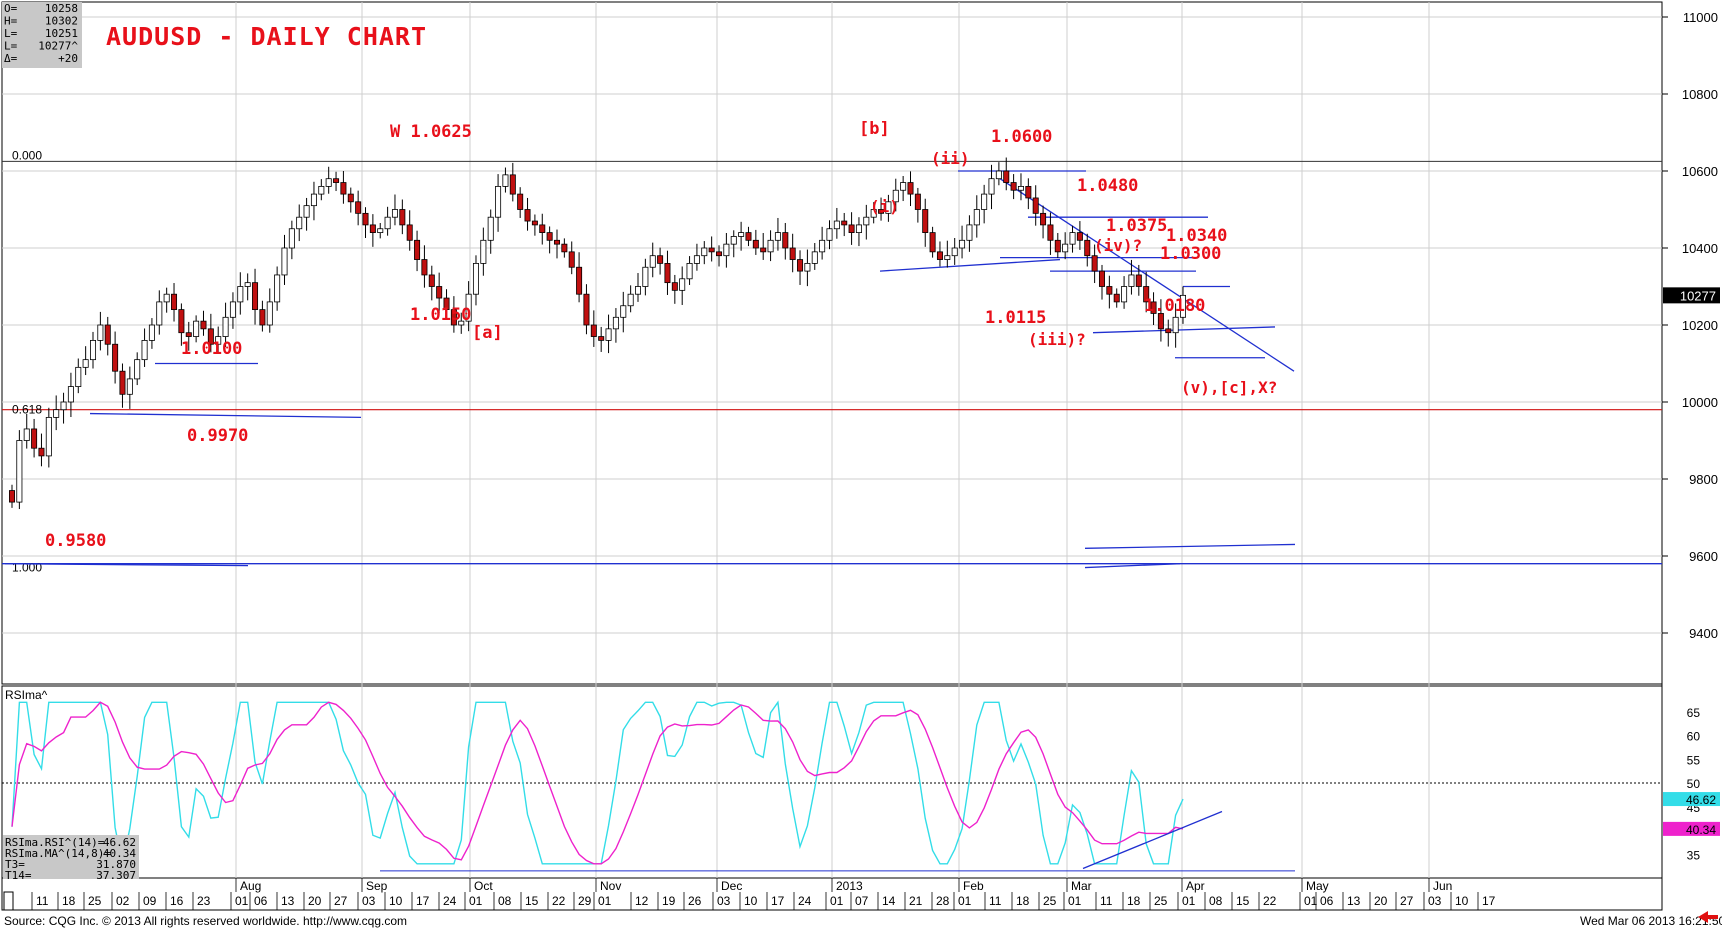 The image size is (1722, 930). What do you see at coordinates (585, 901) in the screenshot?
I see `day-tick-label: 29` at bounding box center [585, 901].